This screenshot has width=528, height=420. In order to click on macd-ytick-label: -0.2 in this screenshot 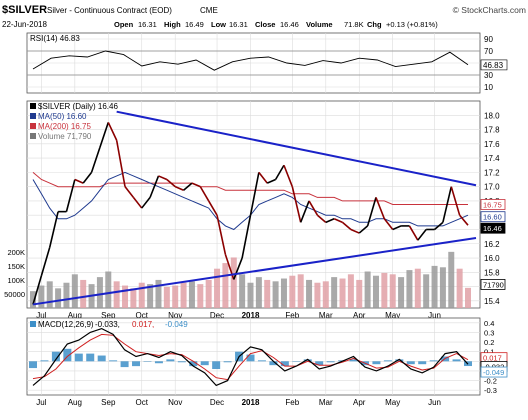, I will do `click(490, 381)`.